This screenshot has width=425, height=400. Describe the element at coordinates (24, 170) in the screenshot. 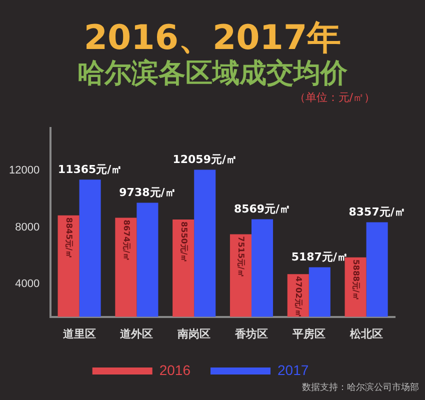

I see `y-tick-label: 12000` at that location.